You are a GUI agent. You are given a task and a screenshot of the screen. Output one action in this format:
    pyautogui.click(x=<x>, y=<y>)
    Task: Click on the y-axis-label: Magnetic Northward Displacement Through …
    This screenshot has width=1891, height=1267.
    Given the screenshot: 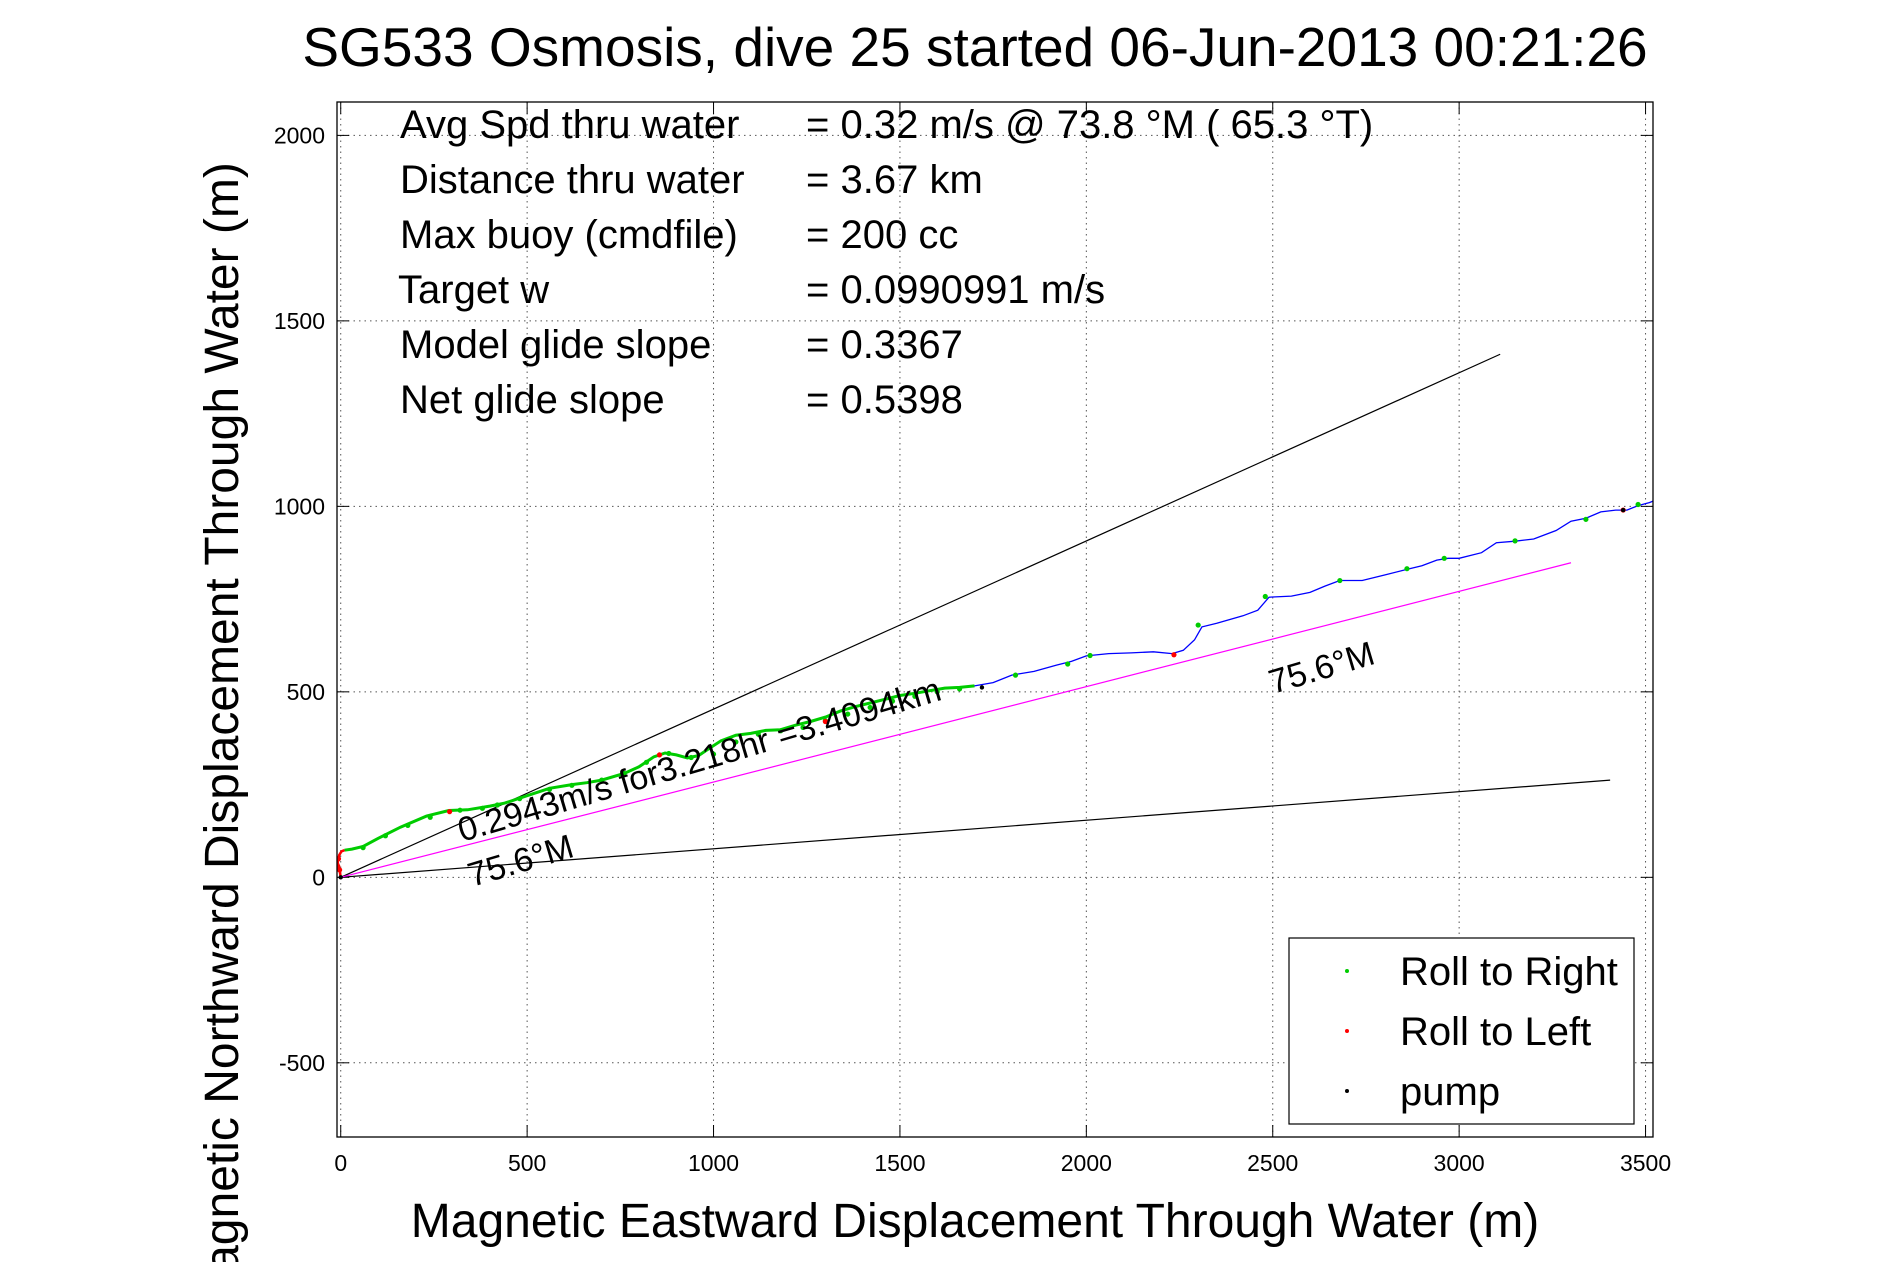 What is the action you would take?
    pyautogui.click(x=222, y=712)
    